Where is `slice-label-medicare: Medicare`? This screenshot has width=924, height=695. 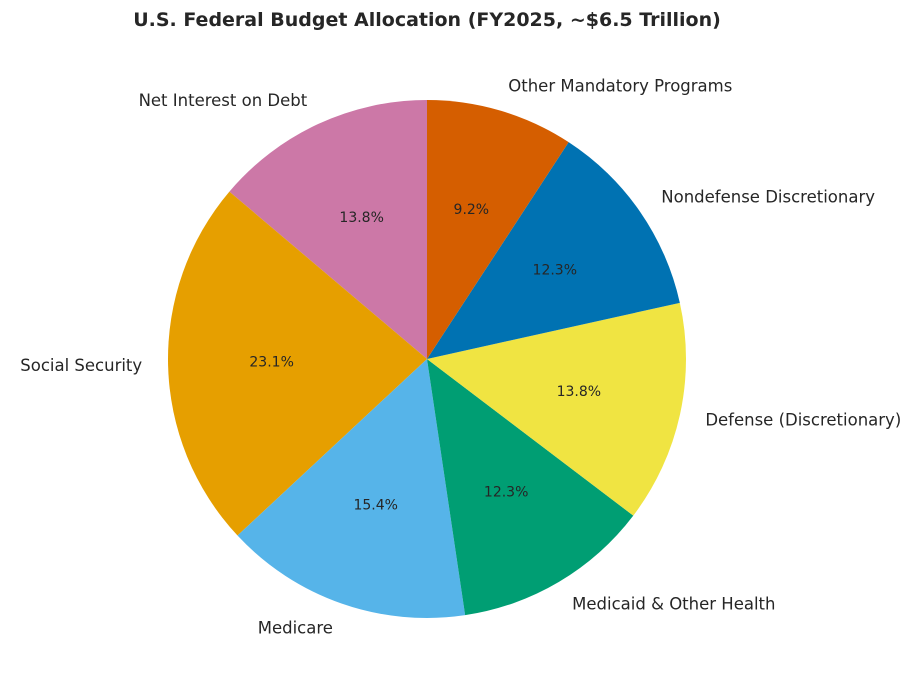 slice-label-medicare: Medicare is located at coordinates (295, 627).